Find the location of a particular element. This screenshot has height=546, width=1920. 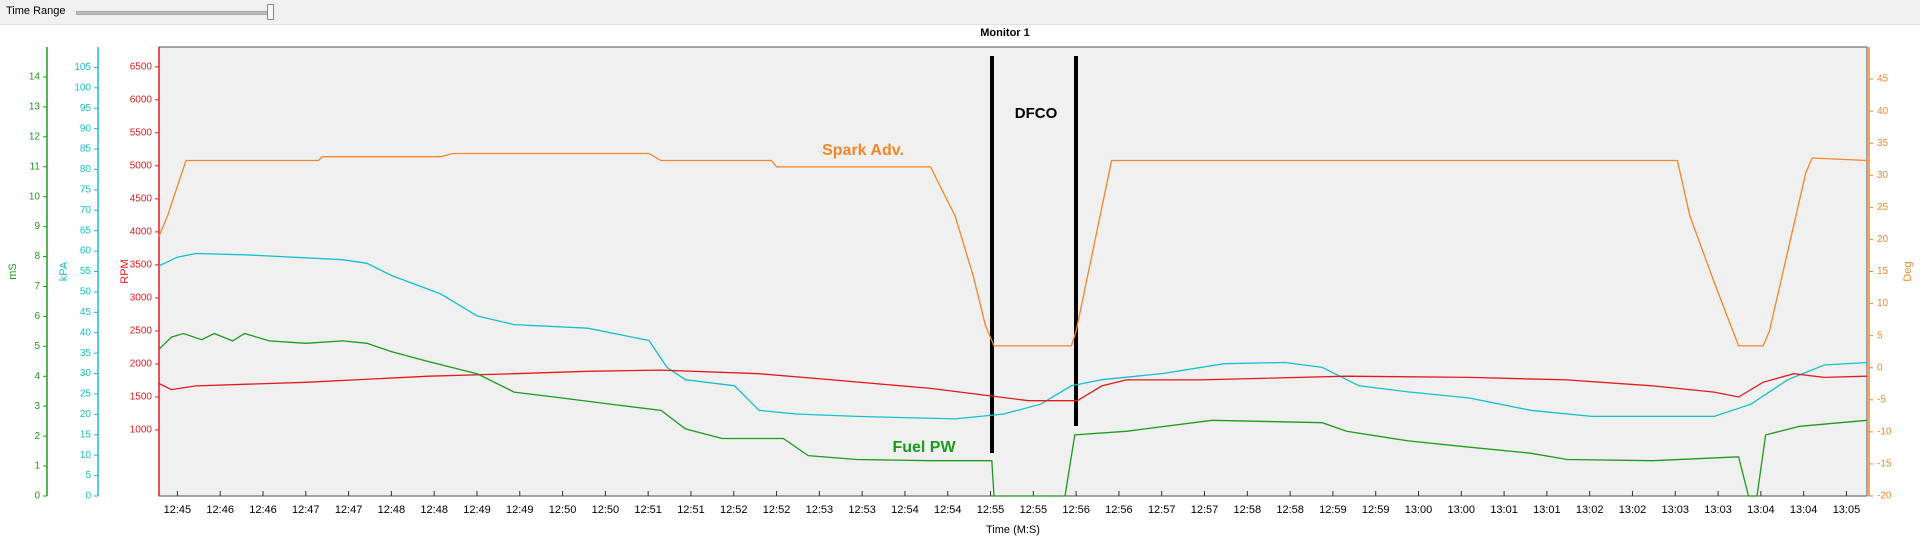

y-tick-label: 70 is located at coordinates (86, 210).